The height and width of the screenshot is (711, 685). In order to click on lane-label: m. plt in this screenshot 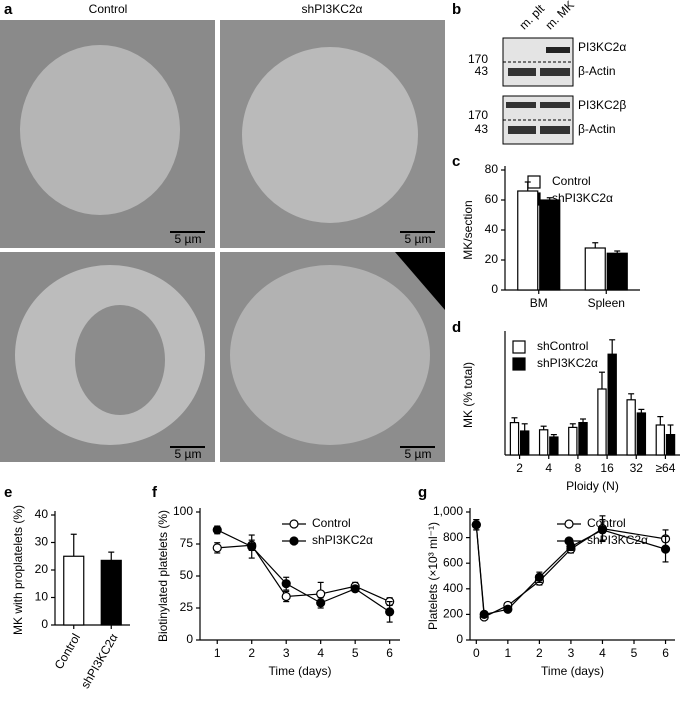, I will do `click(531, 16)`.